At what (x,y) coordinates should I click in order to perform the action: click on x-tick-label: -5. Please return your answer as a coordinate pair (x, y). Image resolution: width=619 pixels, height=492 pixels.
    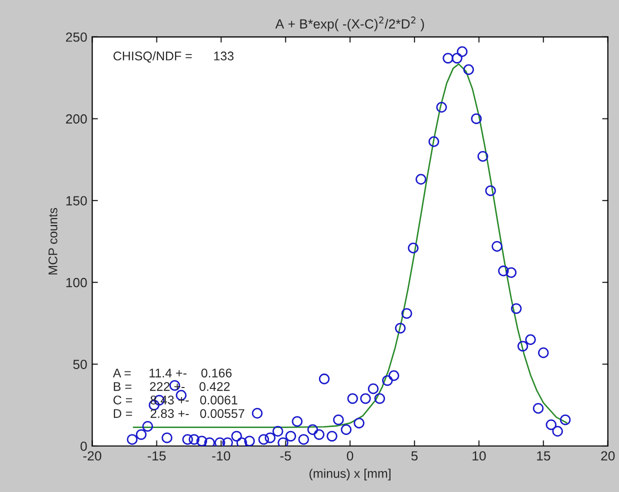
    Looking at the image, I should click on (285, 456).